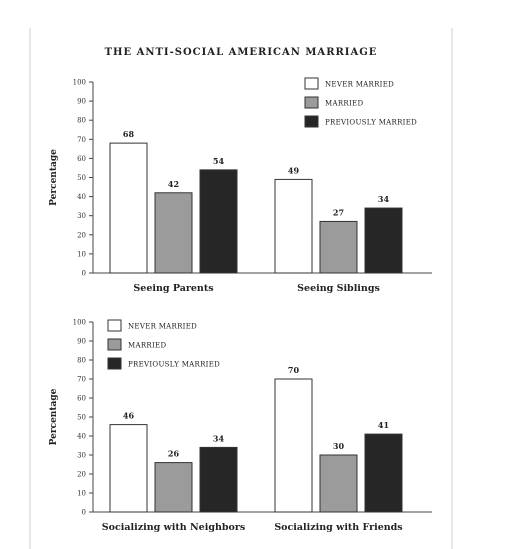 This screenshot has width=511, height=549. What do you see at coordinates (174, 454) in the screenshot?
I see `data-label: 26` at bounding box center [174, 454].